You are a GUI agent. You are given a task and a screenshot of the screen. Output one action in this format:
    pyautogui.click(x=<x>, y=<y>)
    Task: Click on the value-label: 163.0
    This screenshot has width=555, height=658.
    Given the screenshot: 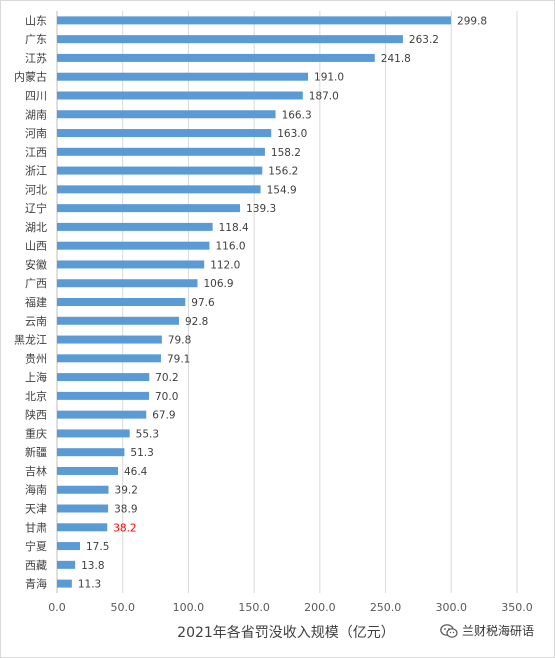 What is the action you would take?
    pyautogui.click(x=292, y=134)
    